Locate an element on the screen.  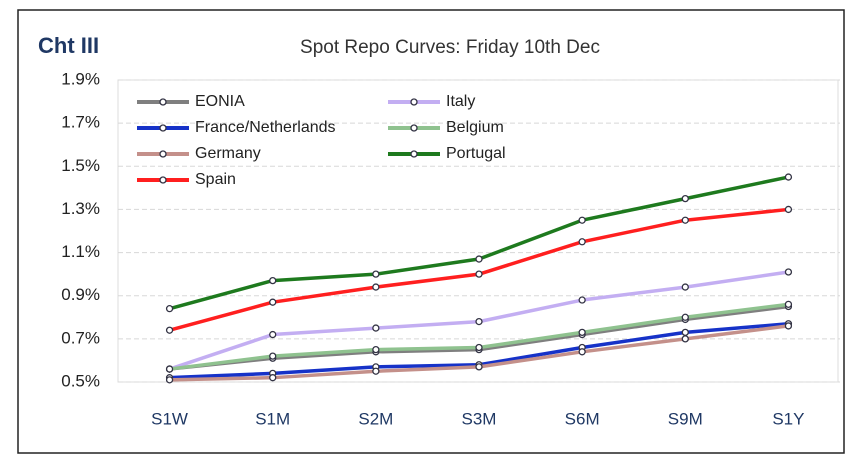
y-tick-label: 1.7% is located at coordinates (80, 122).